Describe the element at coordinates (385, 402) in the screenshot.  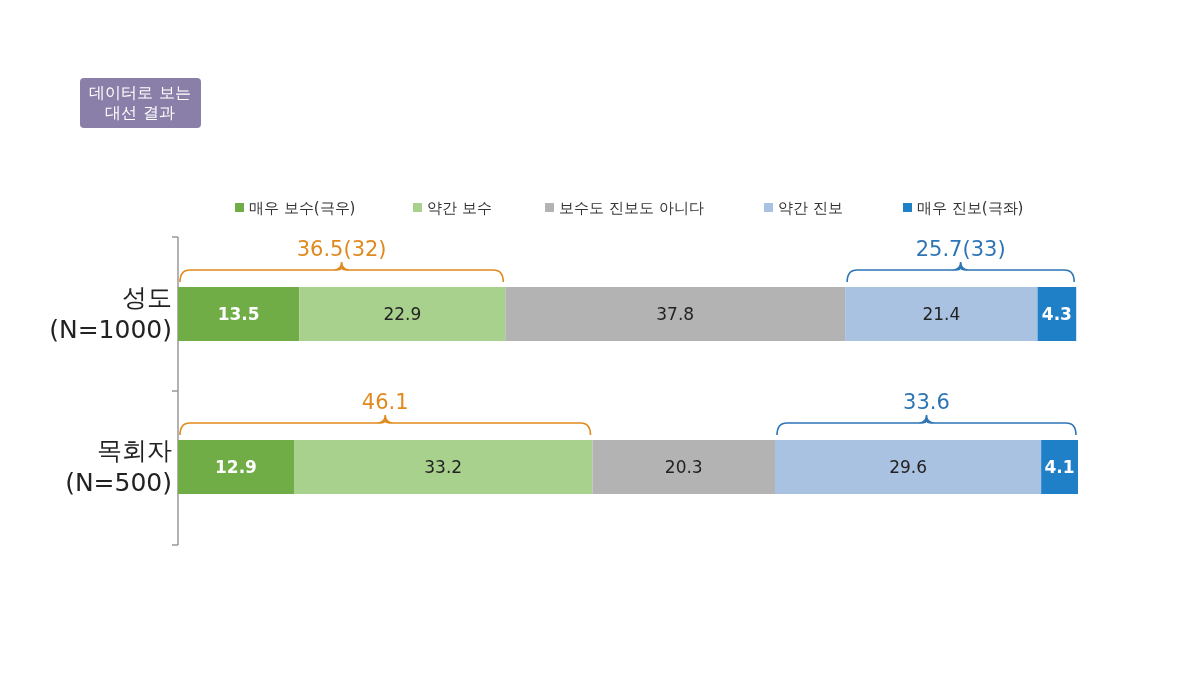
I see `annotation: 46.1` at that location.